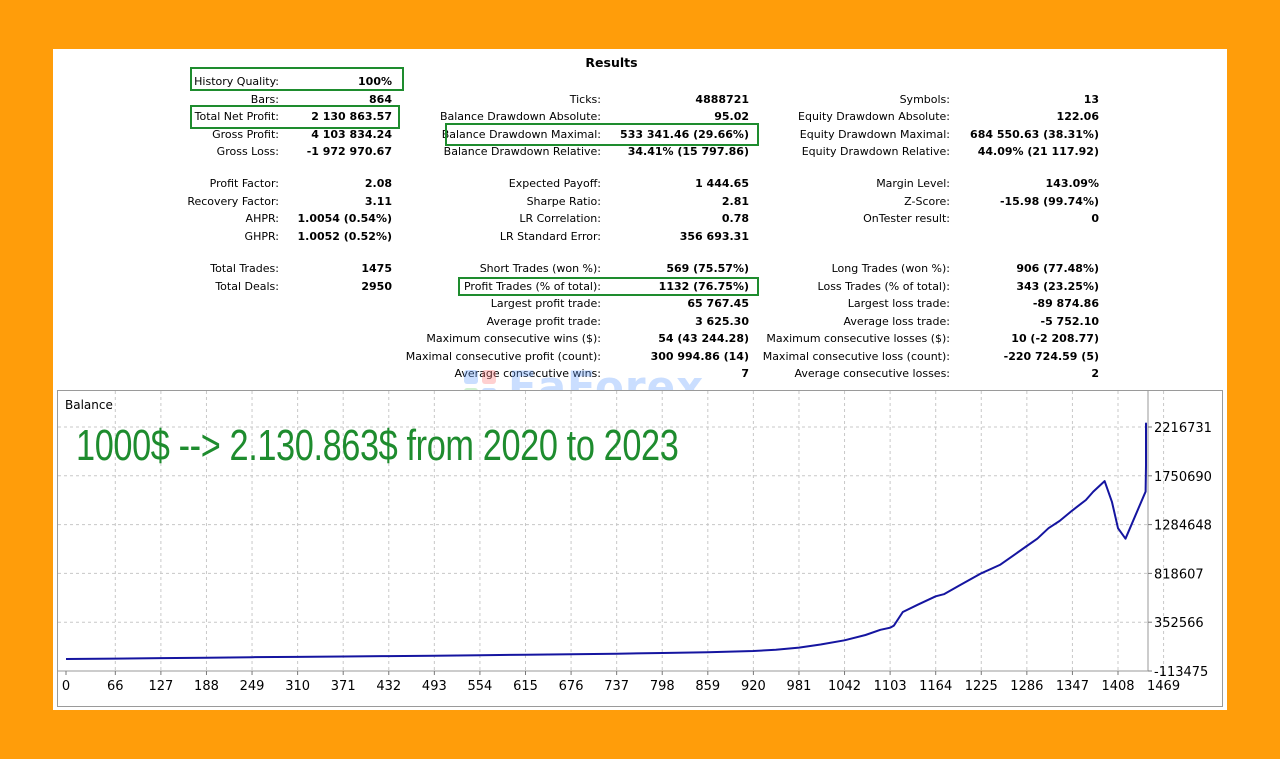  Describe the element at coordinates (924, 99) in the screenshot. I see `col3-label: Symbols:` at that location.